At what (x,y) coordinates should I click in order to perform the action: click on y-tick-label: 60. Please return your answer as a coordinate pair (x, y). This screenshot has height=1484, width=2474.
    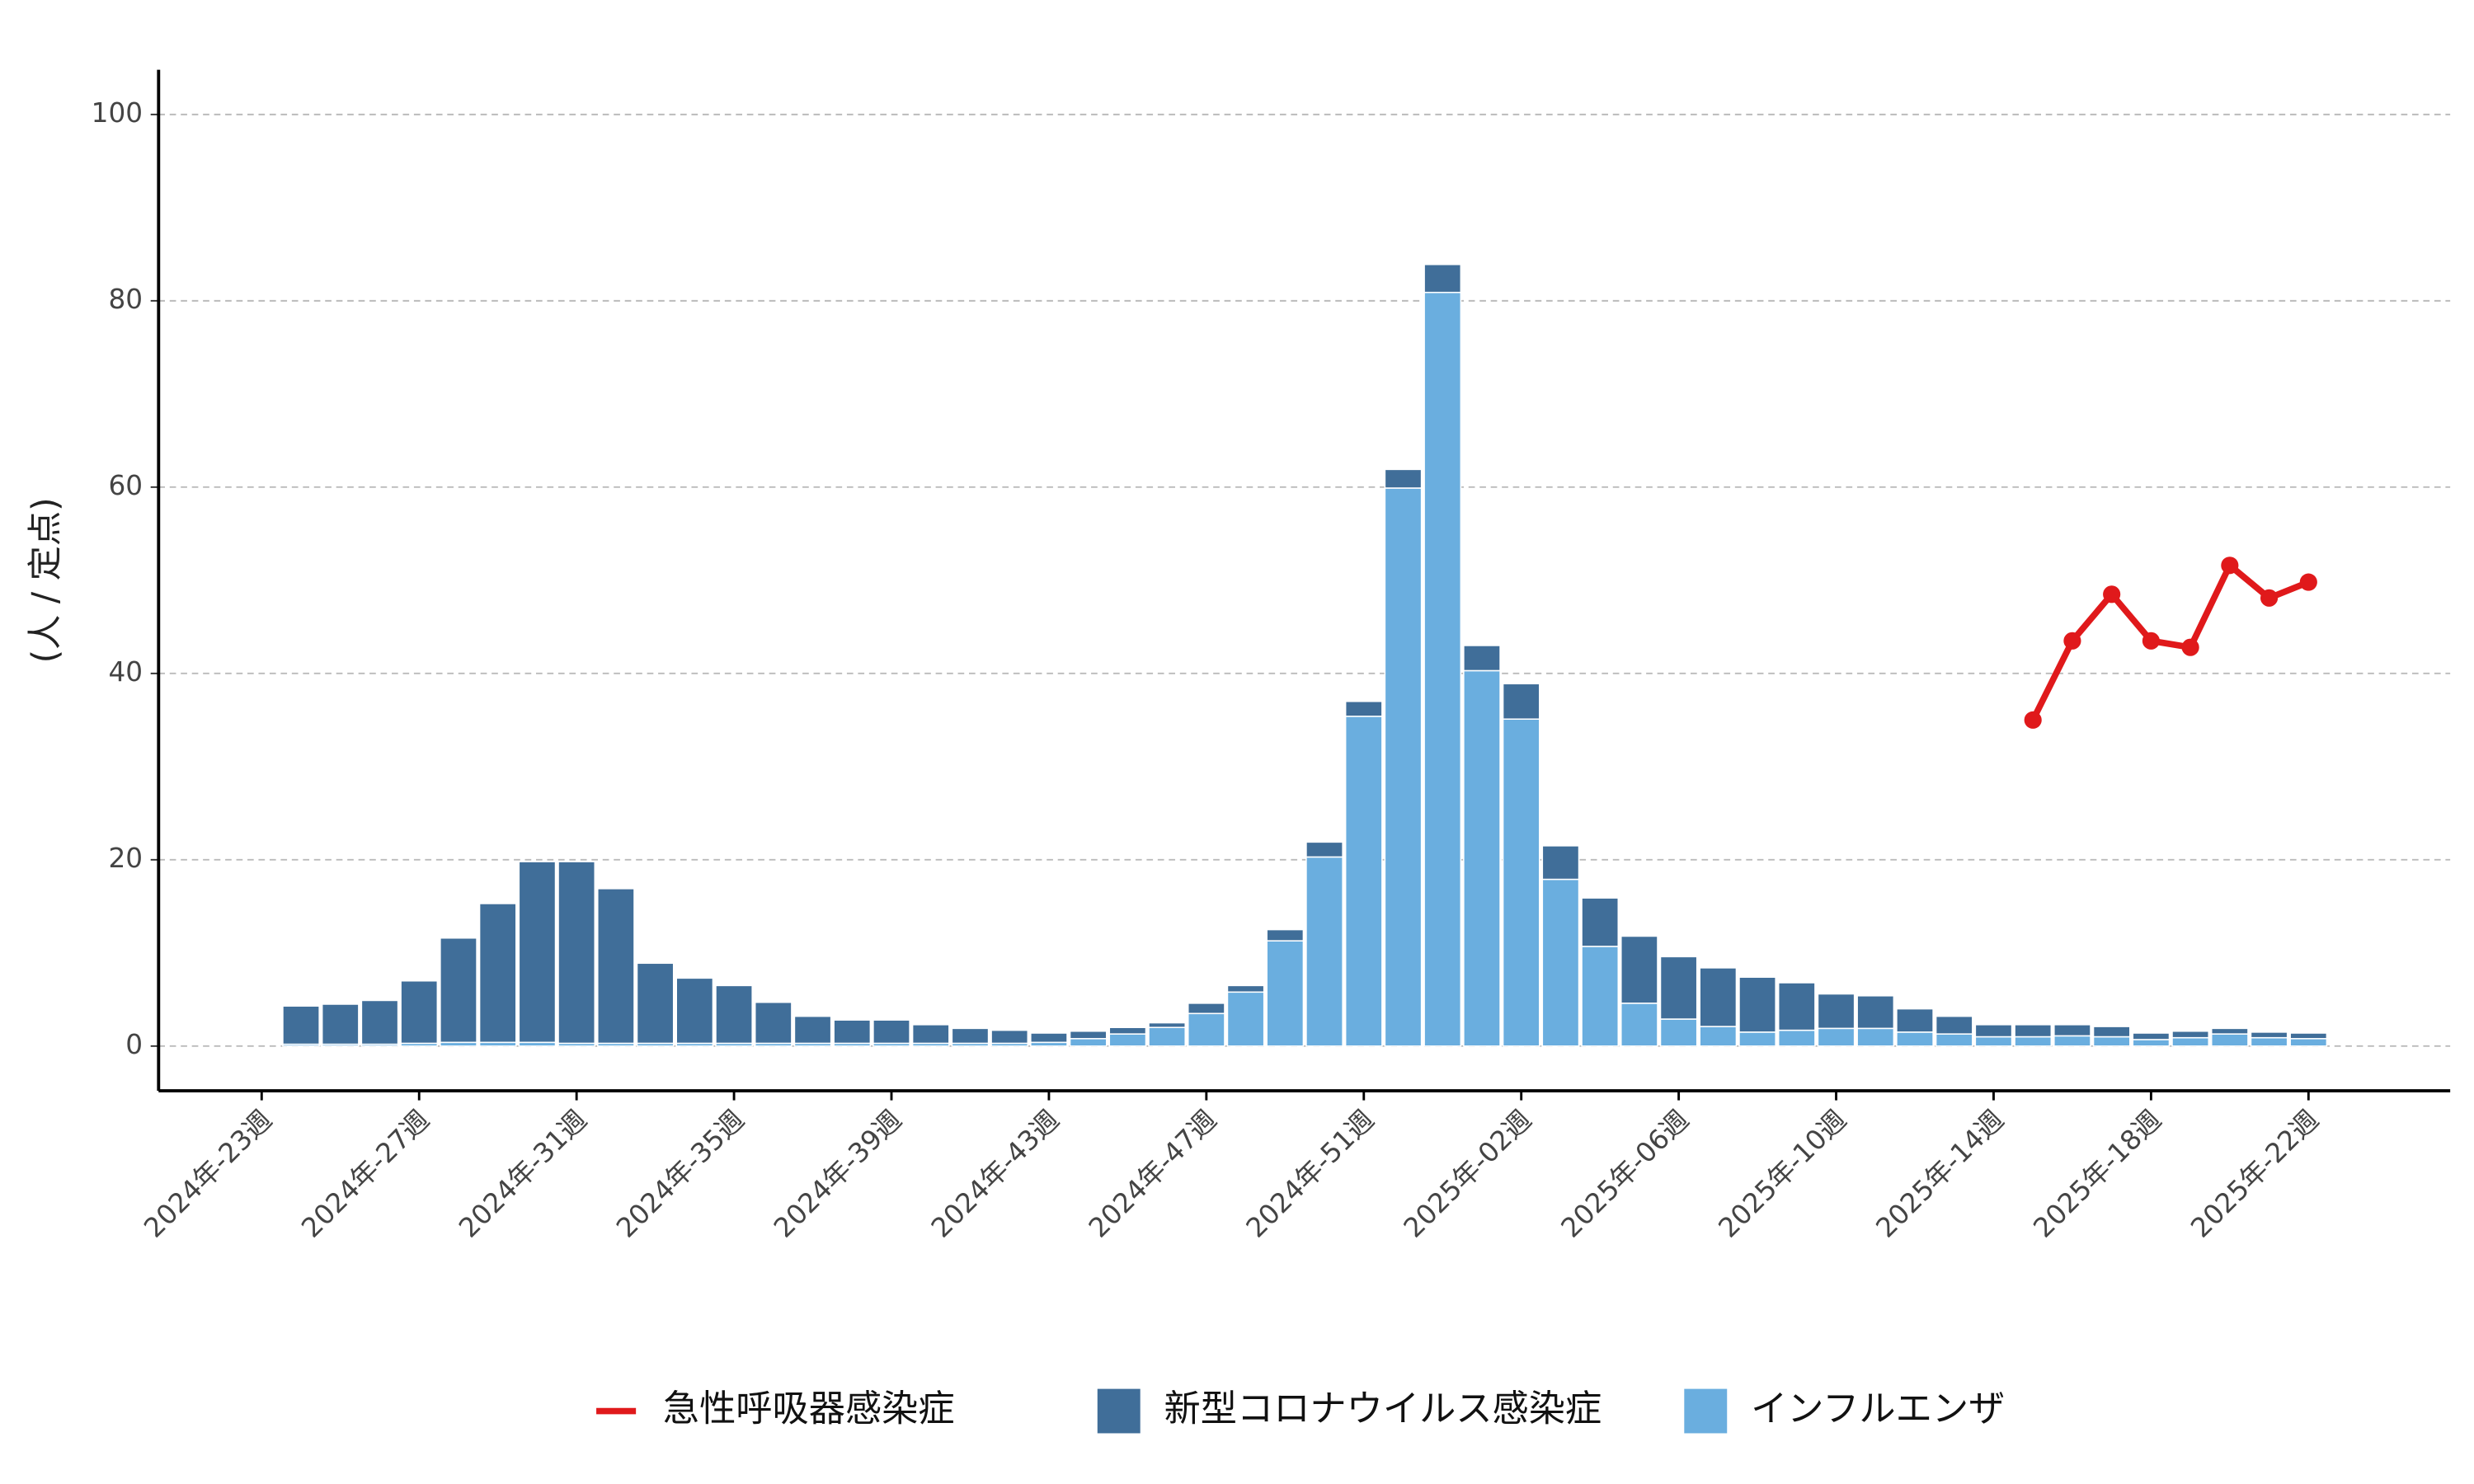
    Looking at the image, I should click on (125, 486).